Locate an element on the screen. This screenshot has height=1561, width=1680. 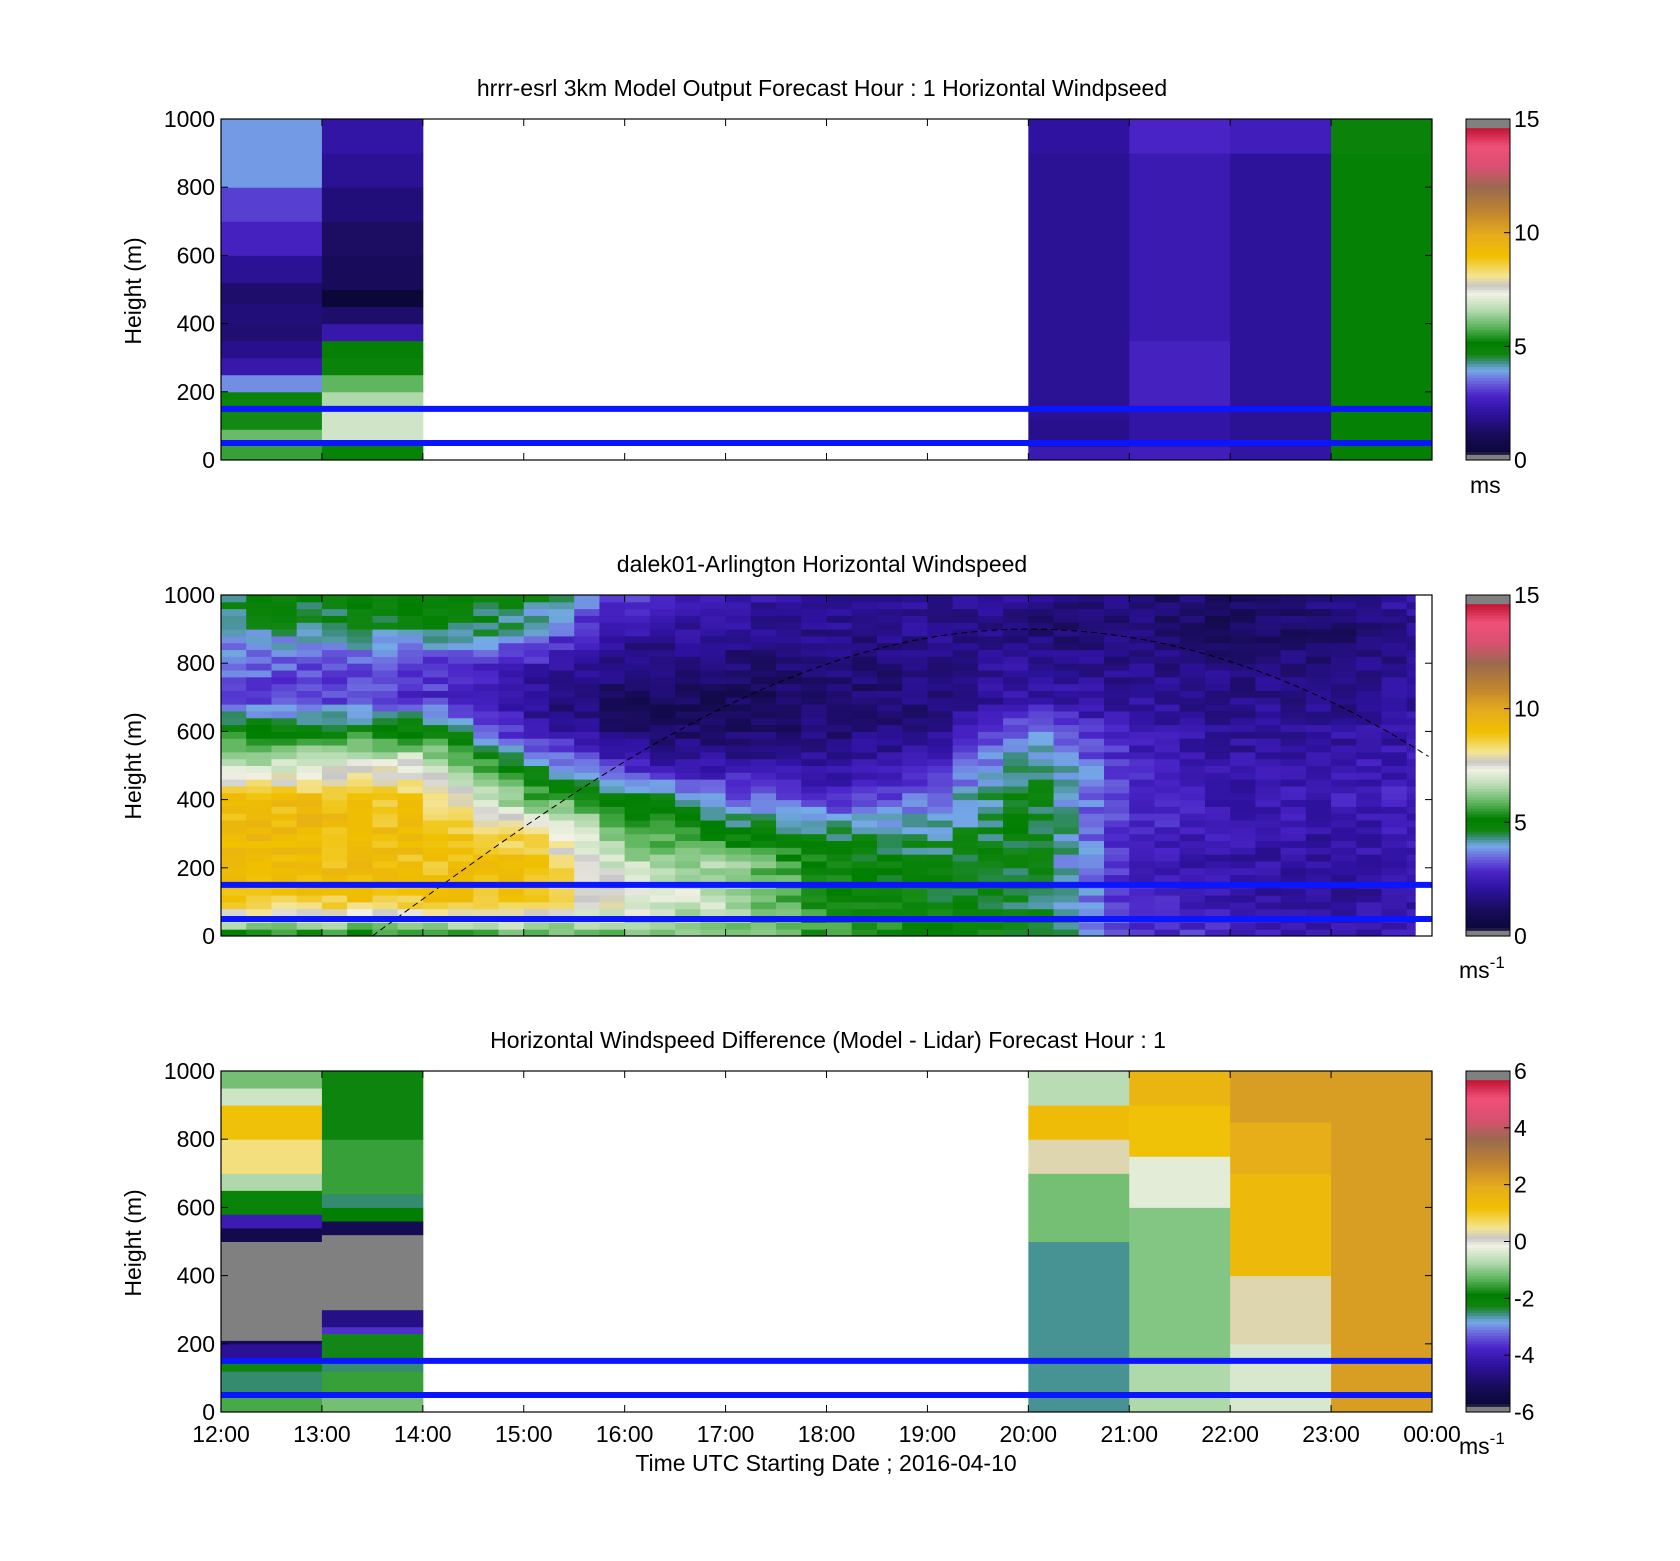
x-tick-label: 13:00 is located at coordinates (322, 1434).